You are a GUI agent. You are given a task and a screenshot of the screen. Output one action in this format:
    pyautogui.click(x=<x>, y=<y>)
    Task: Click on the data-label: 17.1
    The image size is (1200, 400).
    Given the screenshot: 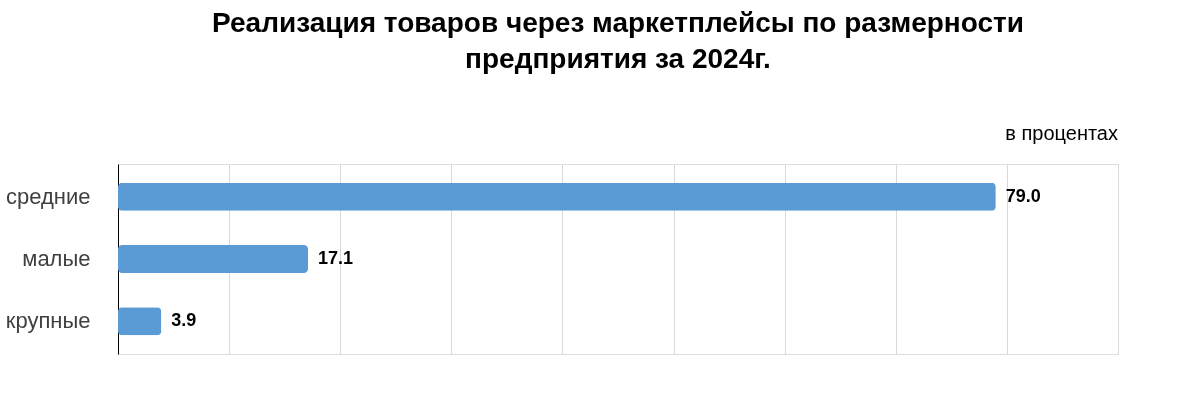 What is the action you would take?
    pyautogui.click(x=336, y=258)
    